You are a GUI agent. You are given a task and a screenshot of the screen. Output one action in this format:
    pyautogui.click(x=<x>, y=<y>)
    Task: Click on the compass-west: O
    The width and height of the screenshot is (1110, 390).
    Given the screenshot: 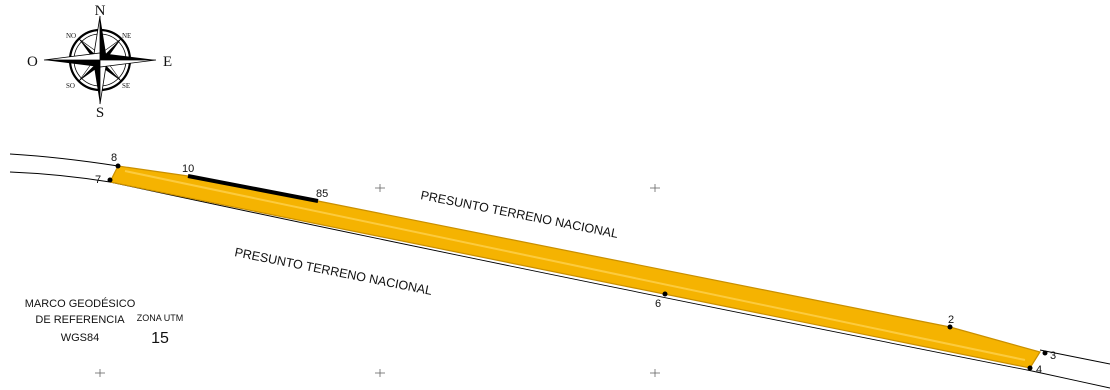 What is the action you would take?
    pyautogui.click(x=32, y=62)
    